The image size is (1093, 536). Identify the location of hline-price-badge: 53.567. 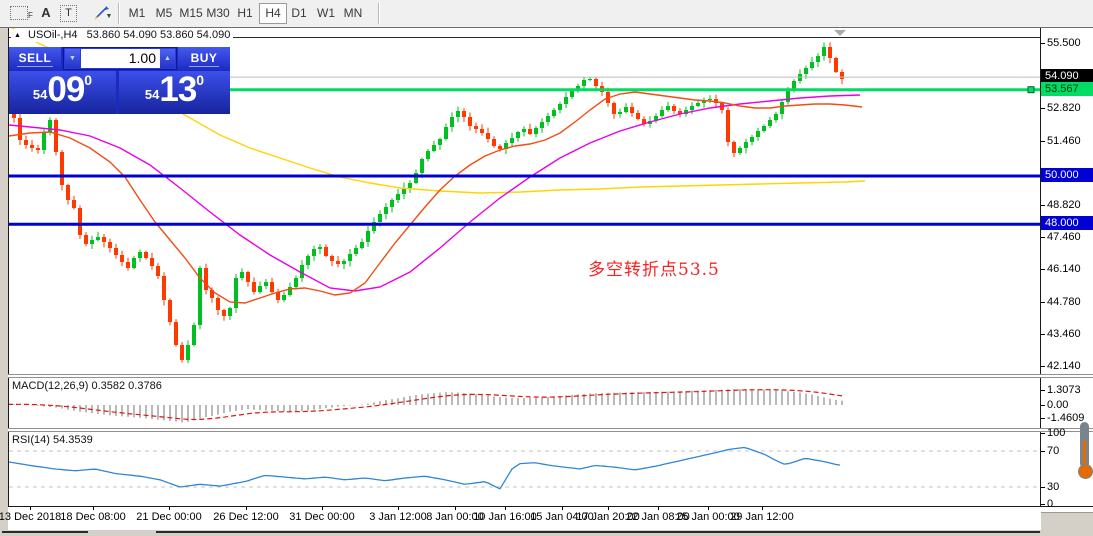
(1067, 89).